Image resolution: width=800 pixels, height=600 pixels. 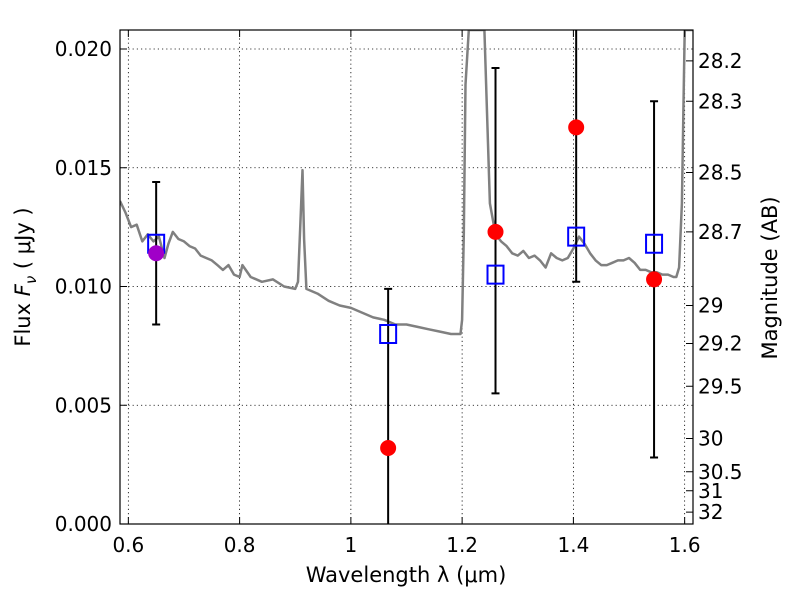 What do you see at coordinates (720, 173) in the screenshot?
I see `right-tick-label: 28.5` at bounding box center [720, 173].